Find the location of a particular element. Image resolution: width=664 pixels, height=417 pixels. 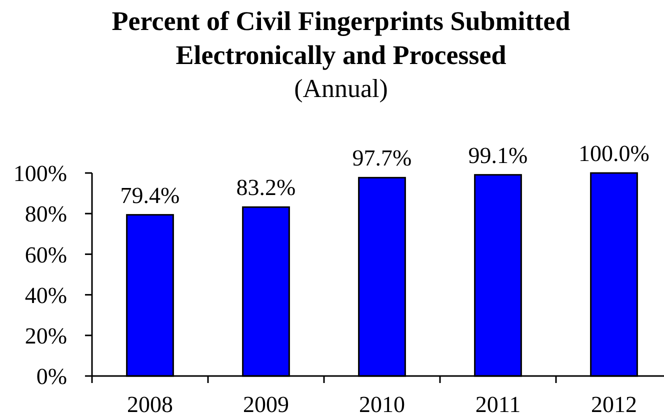

data-label: 100.0% is located at coordinates (614, 153).